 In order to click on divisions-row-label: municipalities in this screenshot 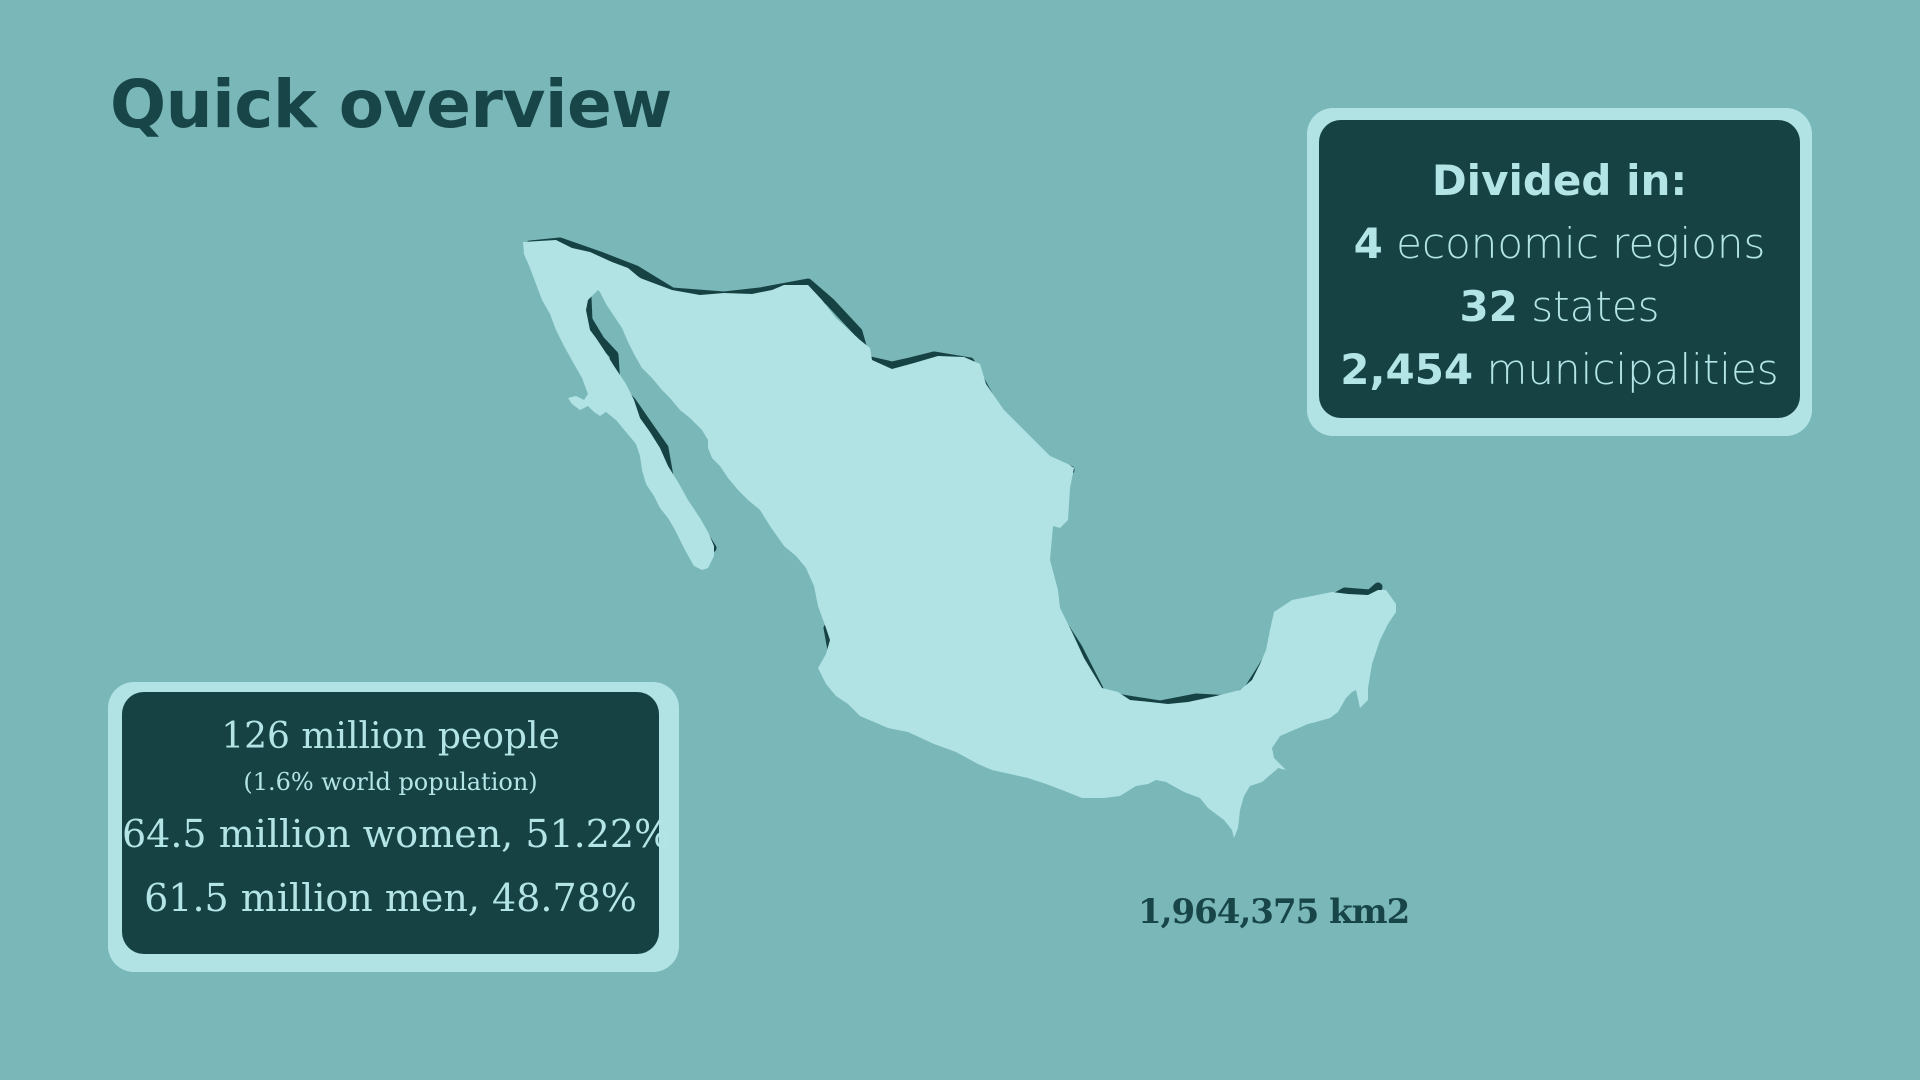, I will do `click(1626, 369)`.